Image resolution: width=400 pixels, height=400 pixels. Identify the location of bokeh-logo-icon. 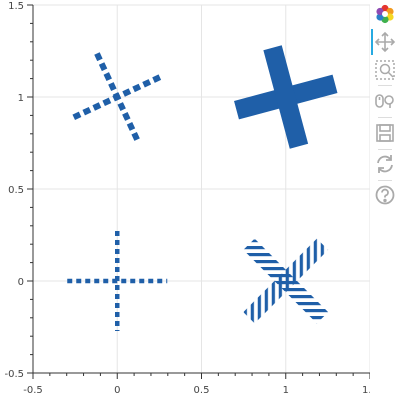
(385, 14).